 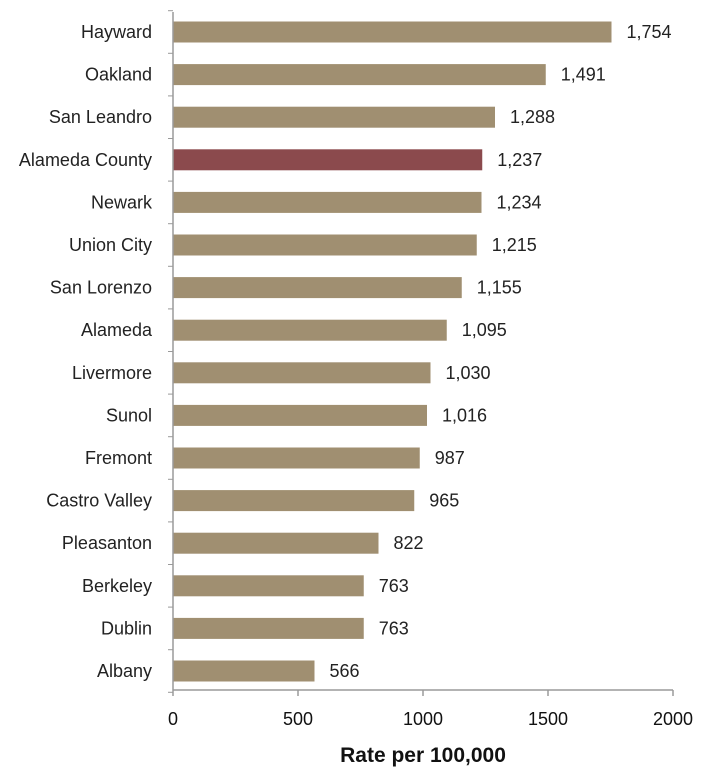 I want to click on x-tick-label: 2000, so click(x=673, y=719).